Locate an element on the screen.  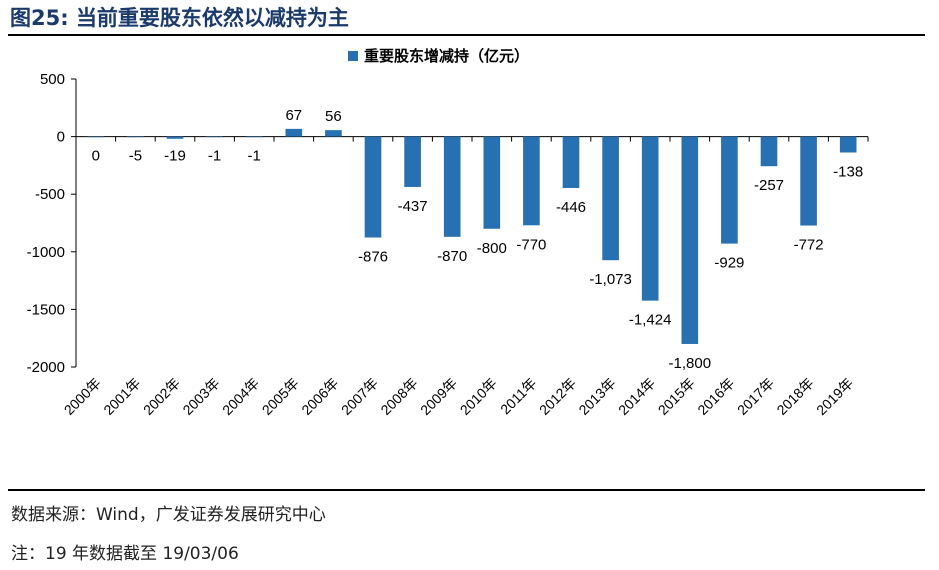
data-label: -1,800 is located at coordinates (690, 363).